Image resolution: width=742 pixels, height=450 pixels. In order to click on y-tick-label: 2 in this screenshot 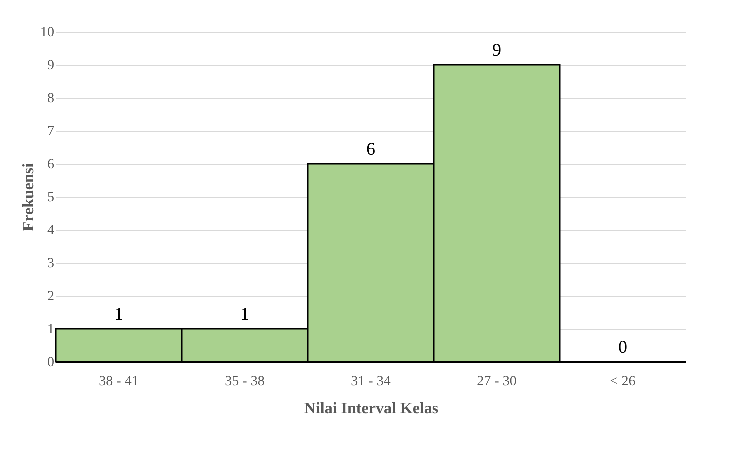, I will do `click(51, 297)`.